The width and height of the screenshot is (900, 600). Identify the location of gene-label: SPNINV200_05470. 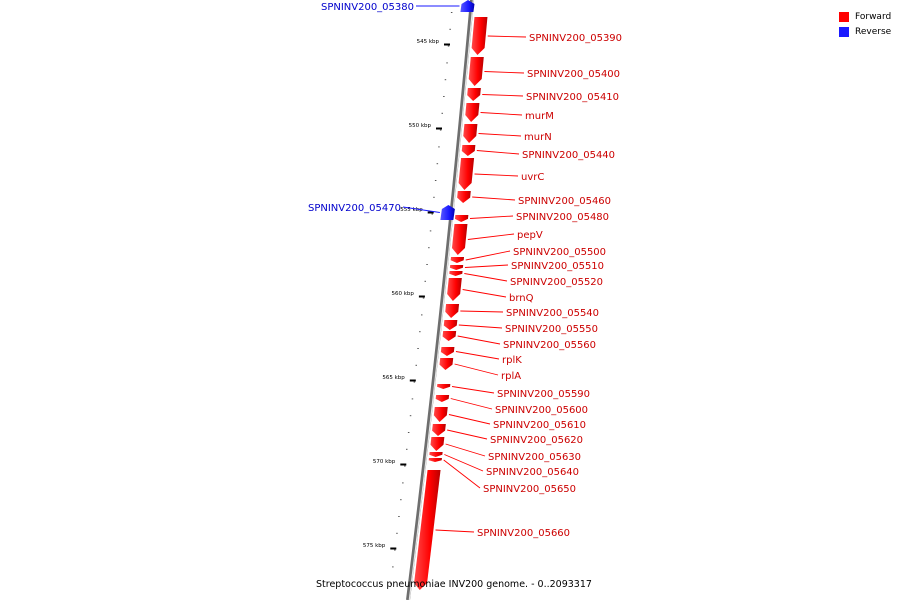
(354, 208).